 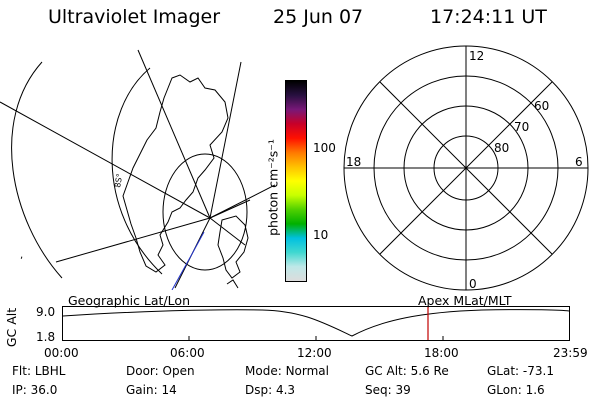 I want to click on mlat-label-80: 80, so click(x=501, y=148).